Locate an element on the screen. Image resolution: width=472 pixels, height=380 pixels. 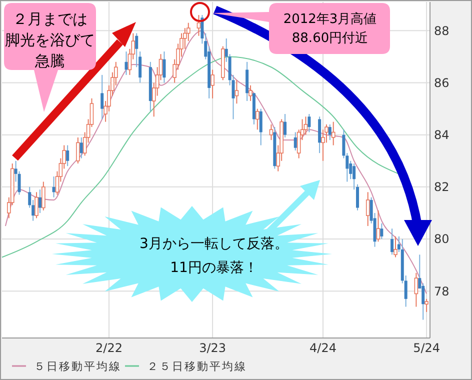
annotation: ２月までは脚光を浴びて急騰 is located at coordinates (50, 40).